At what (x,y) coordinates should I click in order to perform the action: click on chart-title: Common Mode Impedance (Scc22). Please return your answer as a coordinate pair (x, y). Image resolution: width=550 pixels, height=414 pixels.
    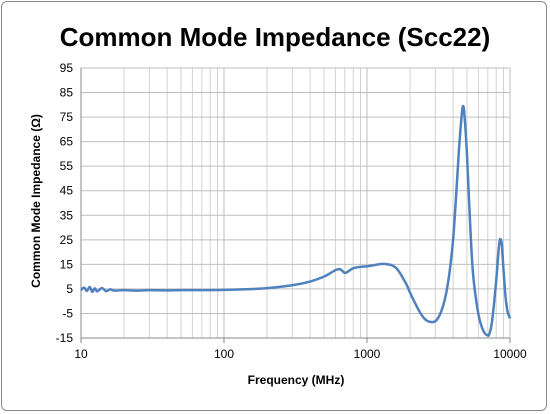
    Looking at the image, I should click on (275, 37).